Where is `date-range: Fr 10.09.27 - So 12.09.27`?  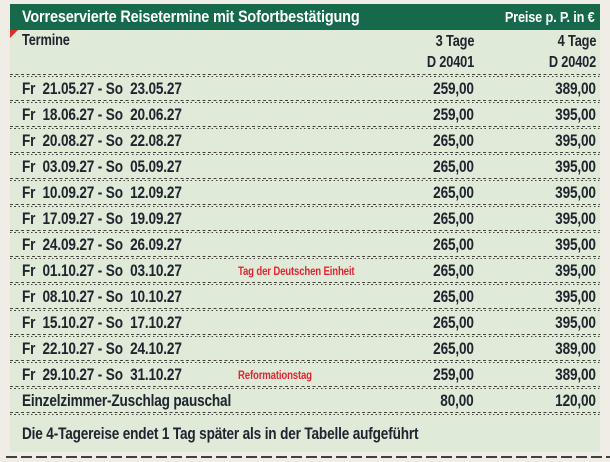
date-range: Fr 10.09.27 - So 12.09.27 is located at coordinates (102, 192).